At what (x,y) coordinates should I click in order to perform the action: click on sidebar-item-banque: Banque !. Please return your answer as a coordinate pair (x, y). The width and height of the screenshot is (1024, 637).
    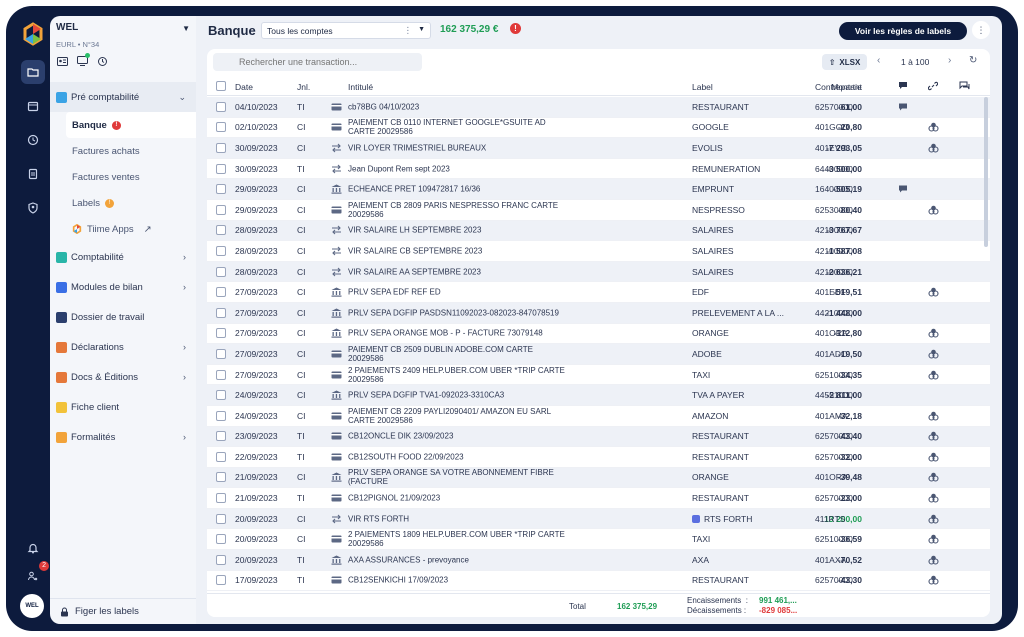
    Looking at the image, I should click on (131, 125).